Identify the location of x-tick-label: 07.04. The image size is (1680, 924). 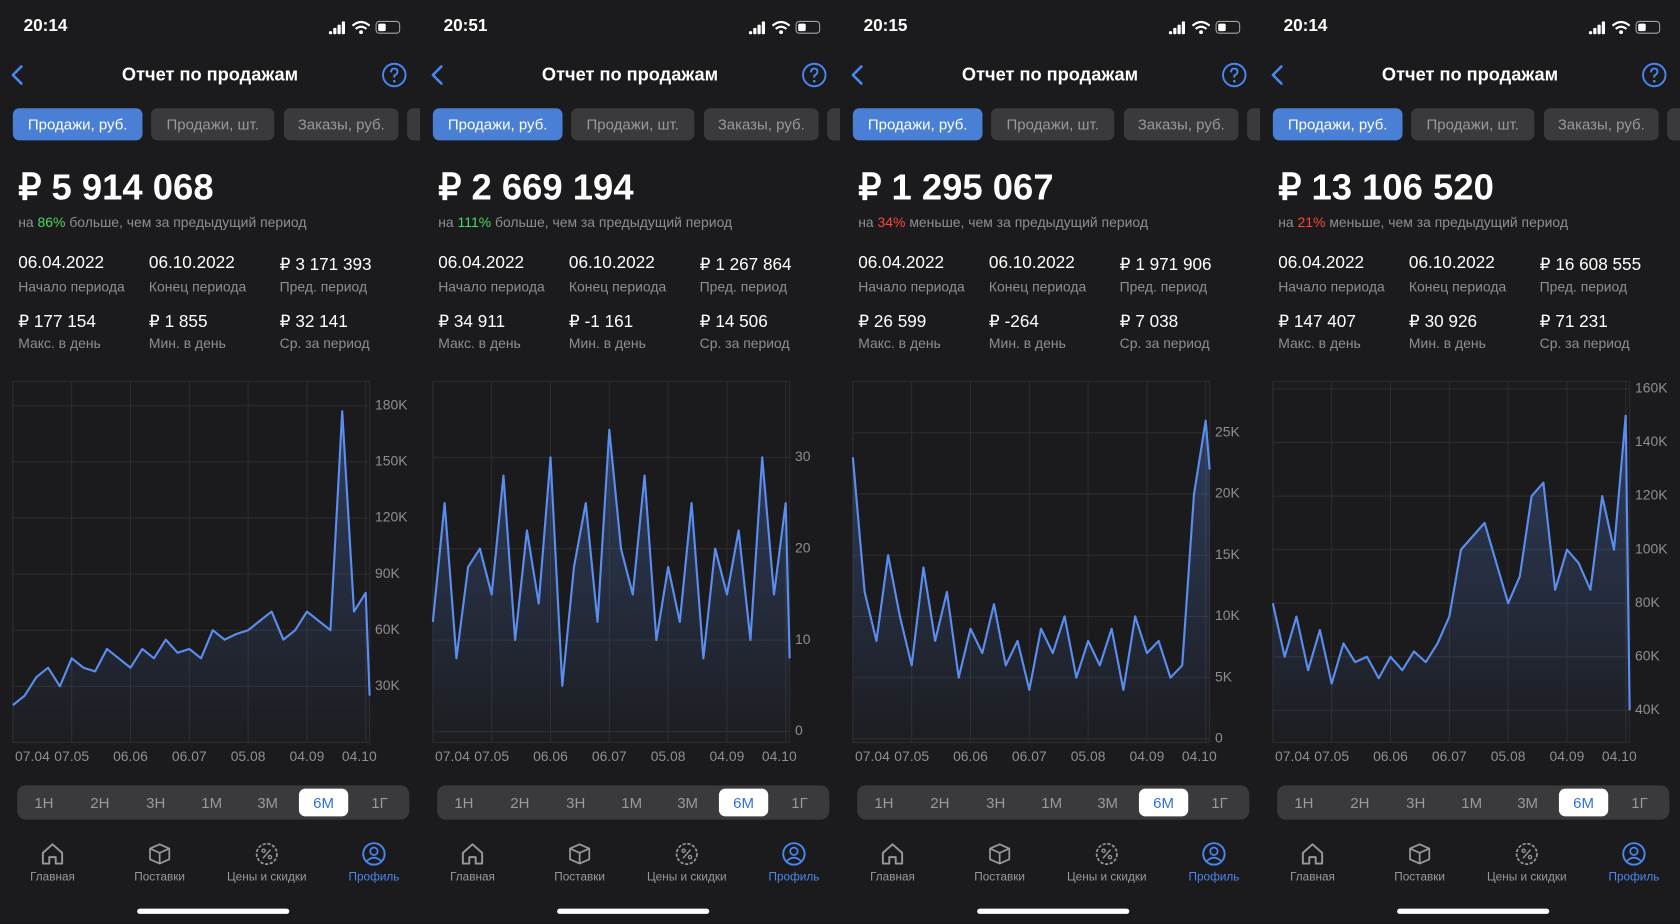
(32, 756).